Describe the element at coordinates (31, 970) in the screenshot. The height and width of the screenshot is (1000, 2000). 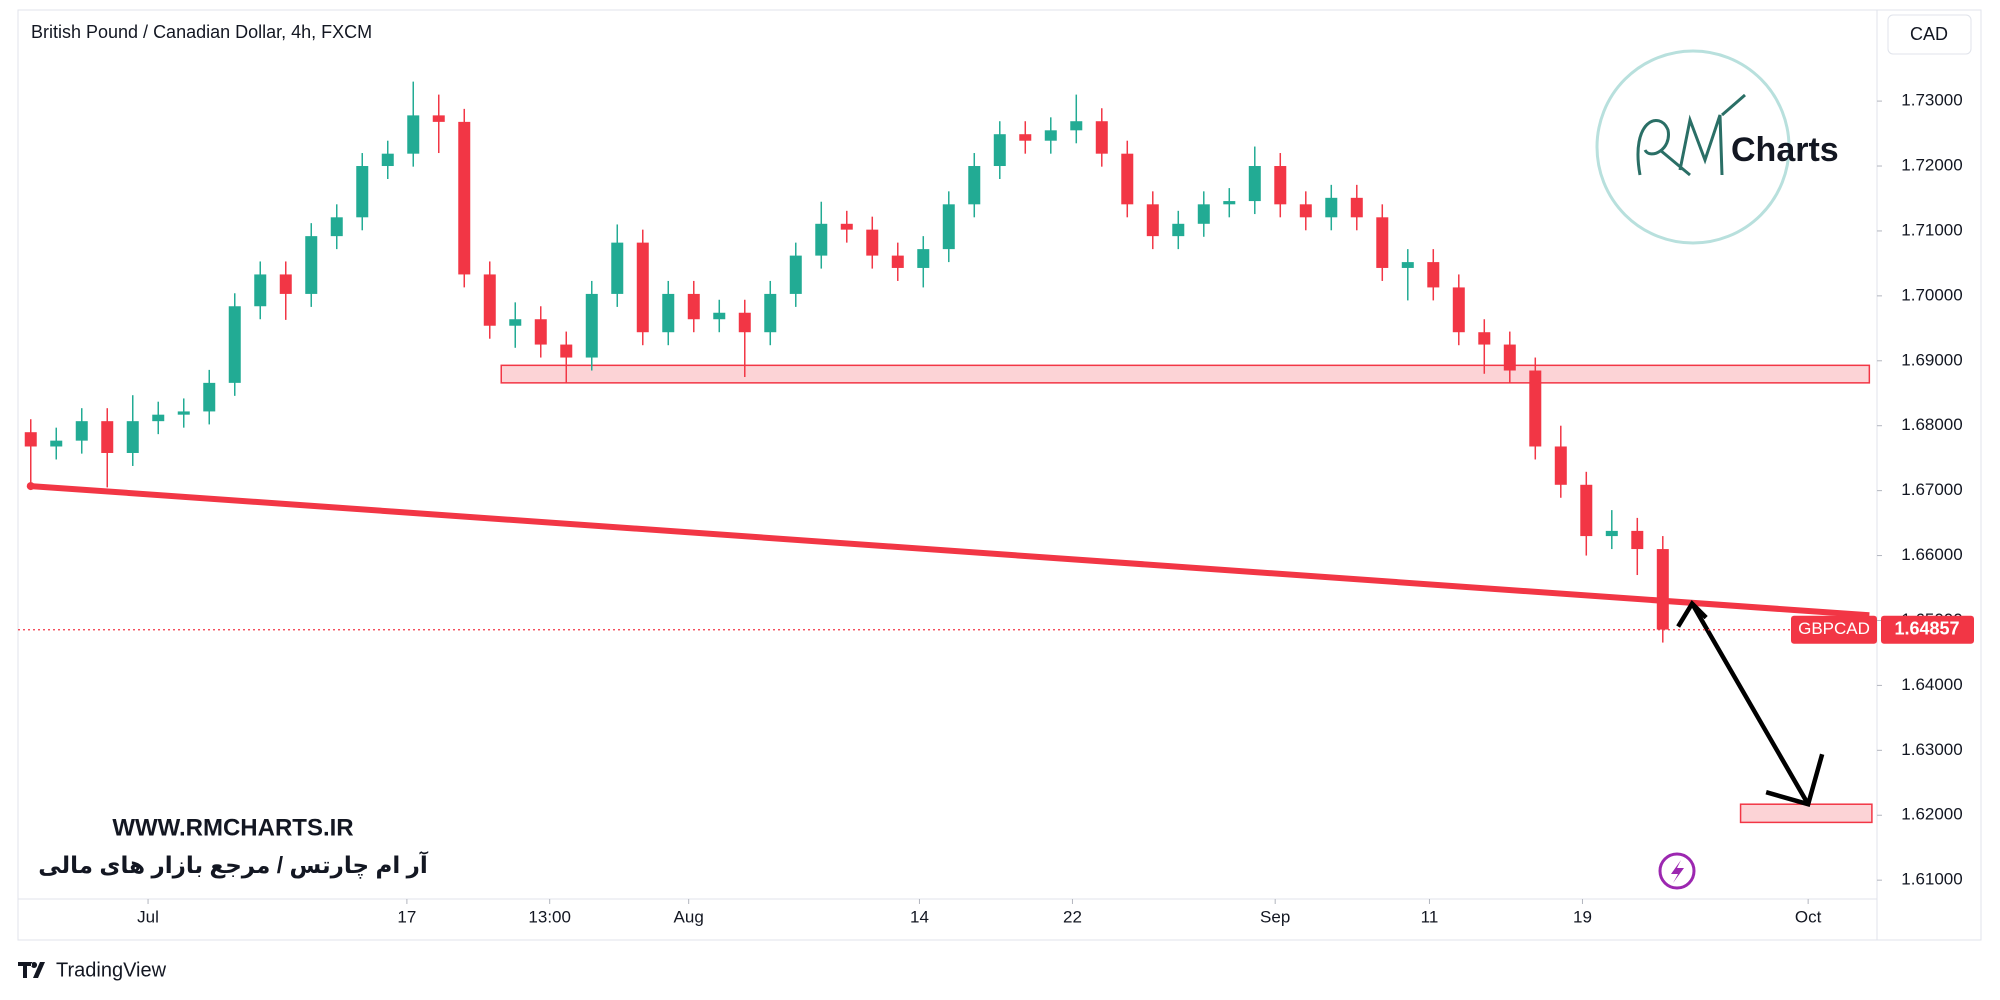
I see `brand-icon` at that location.